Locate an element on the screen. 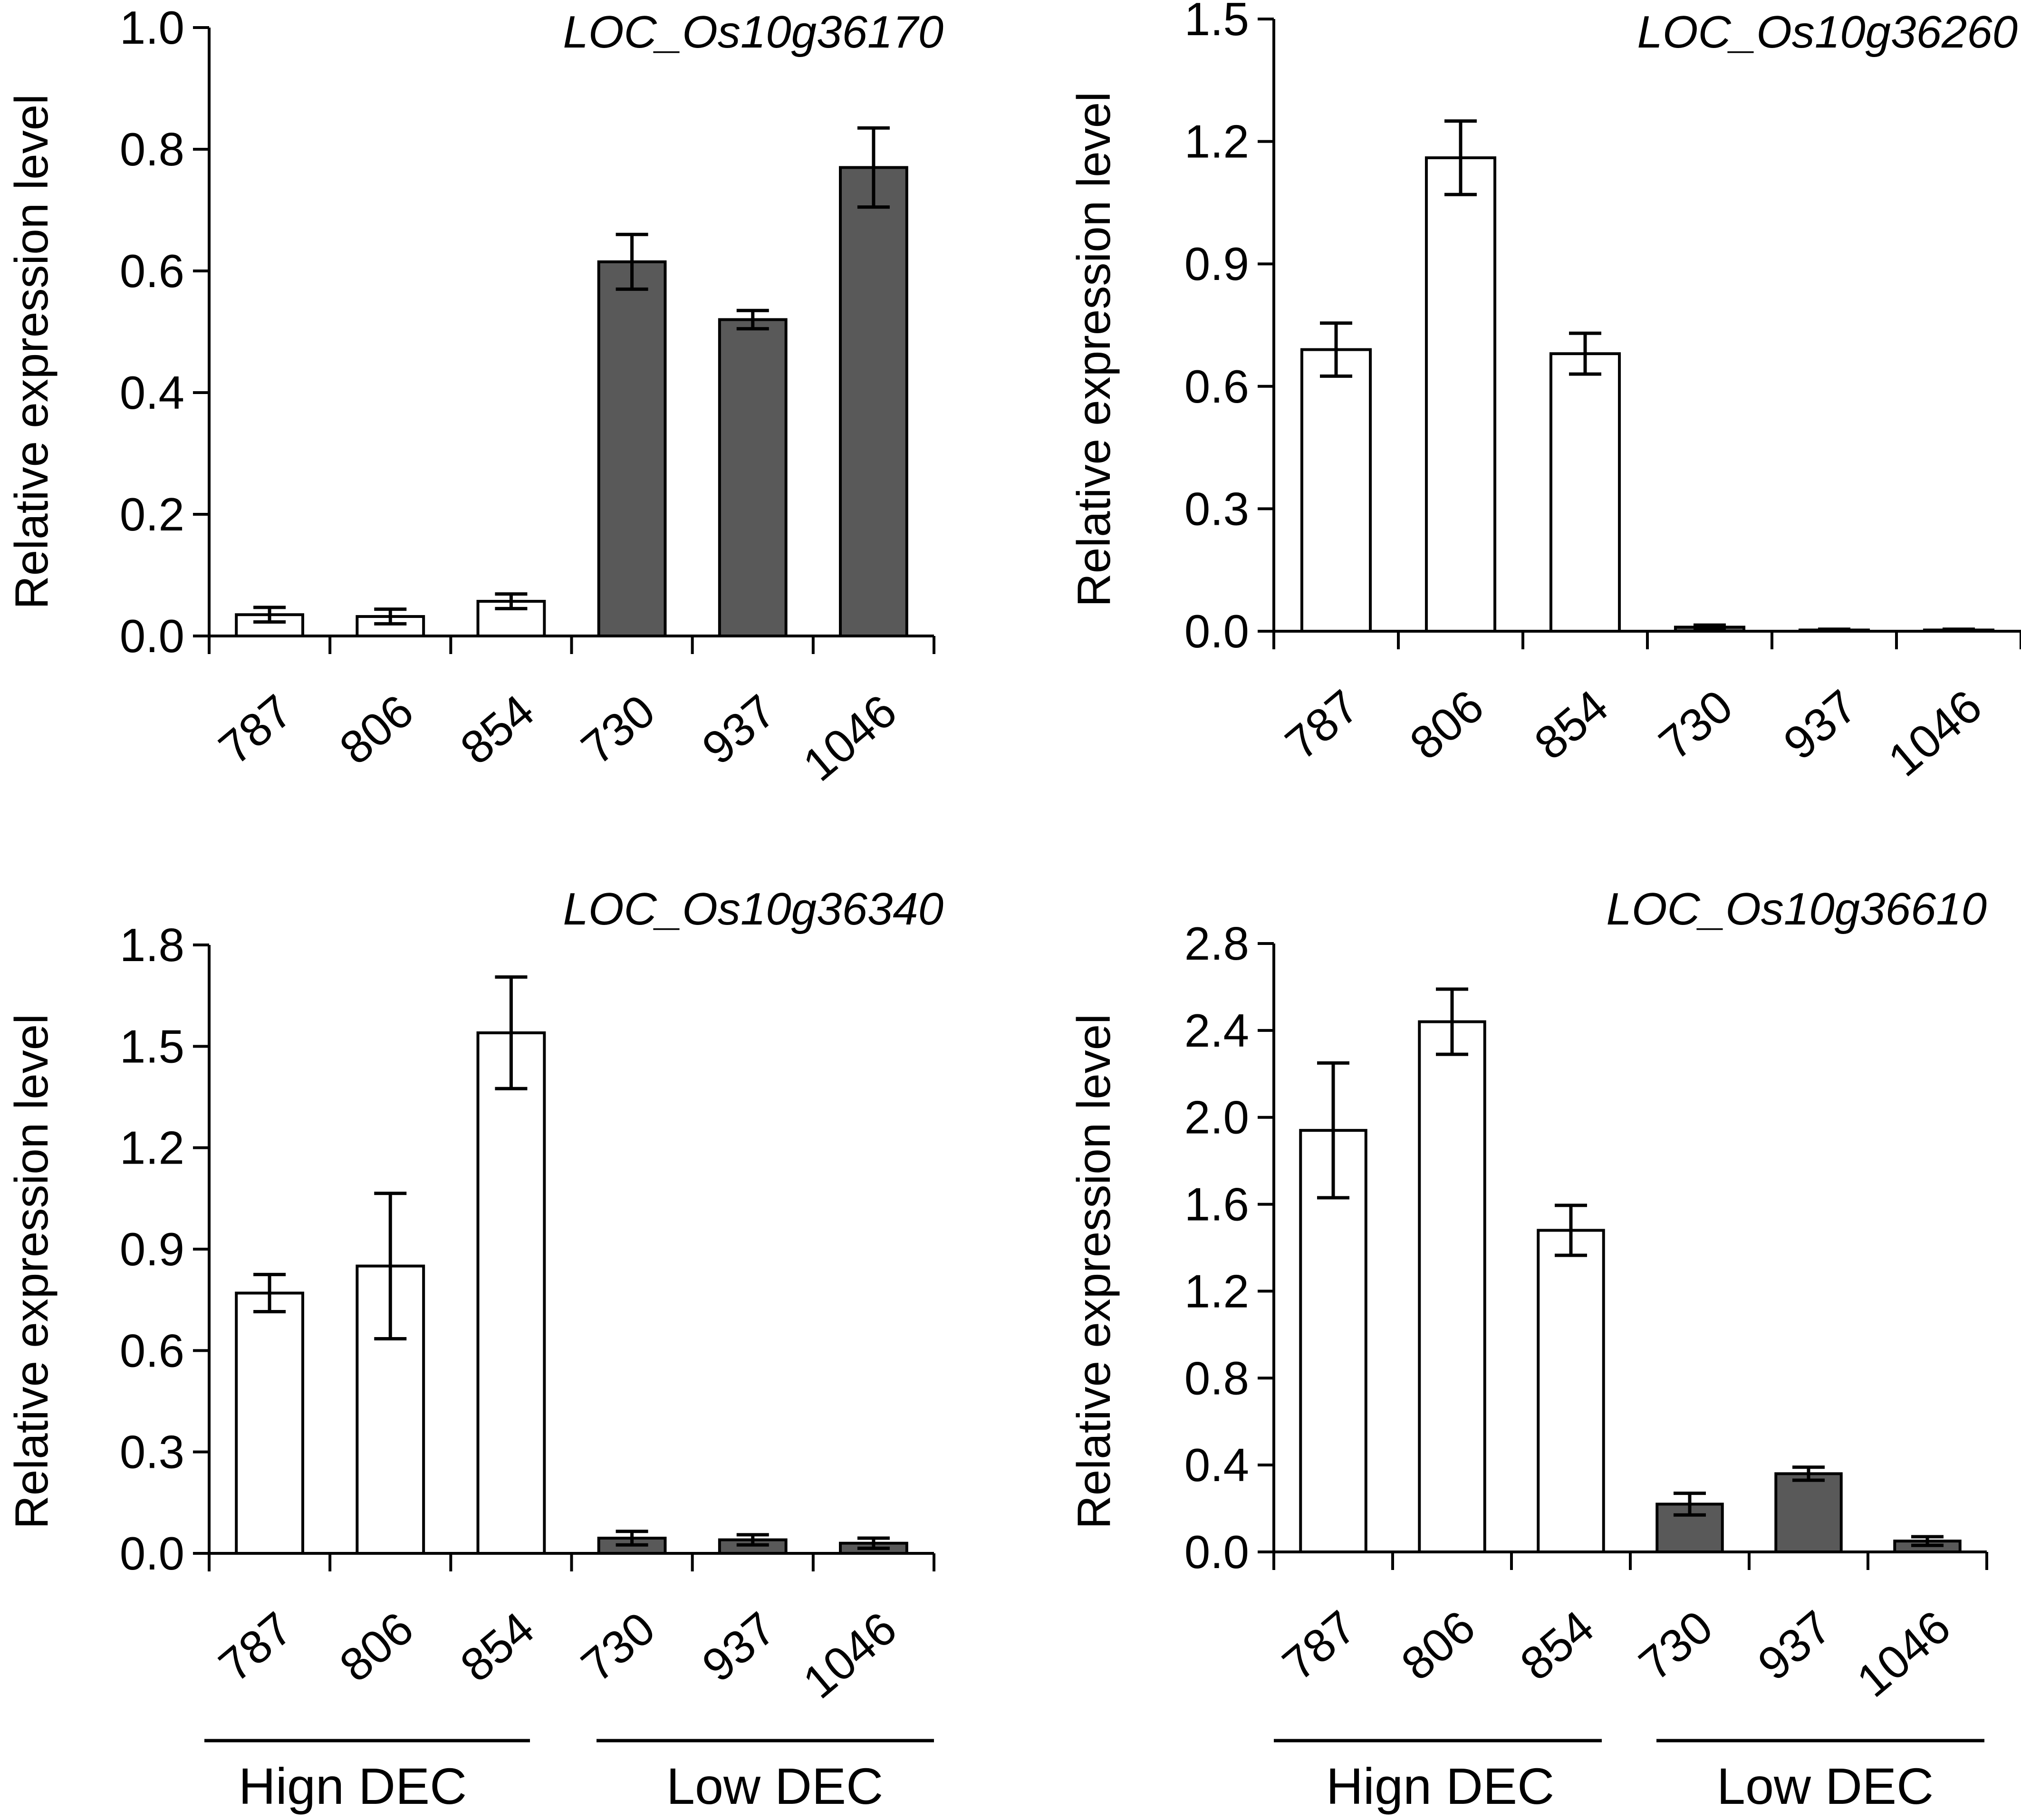 This screenshot has height=1820, width=2021. group-label-low-right: Low DEC is located at coordinates (1825, 1786).